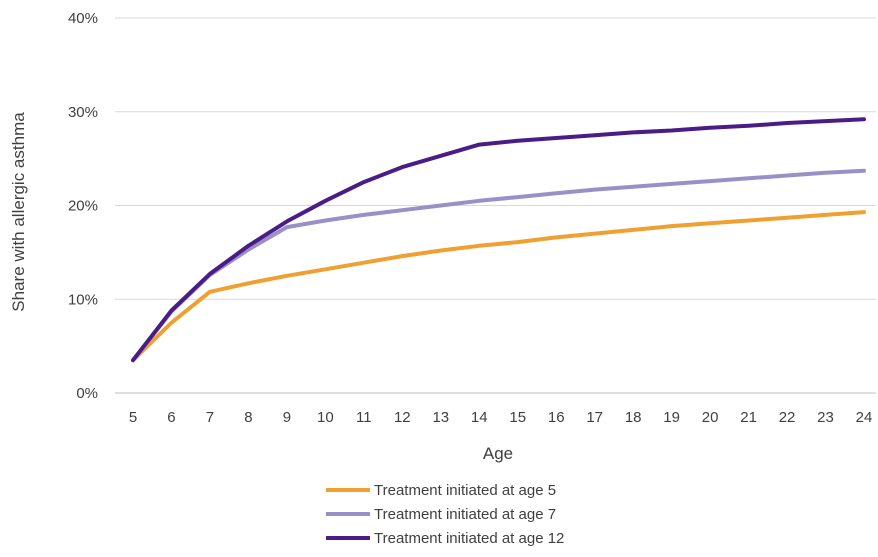  Describe the element at coordinates (710, 417) in the screenshot. I see `x-tick-label: 20` at that location.